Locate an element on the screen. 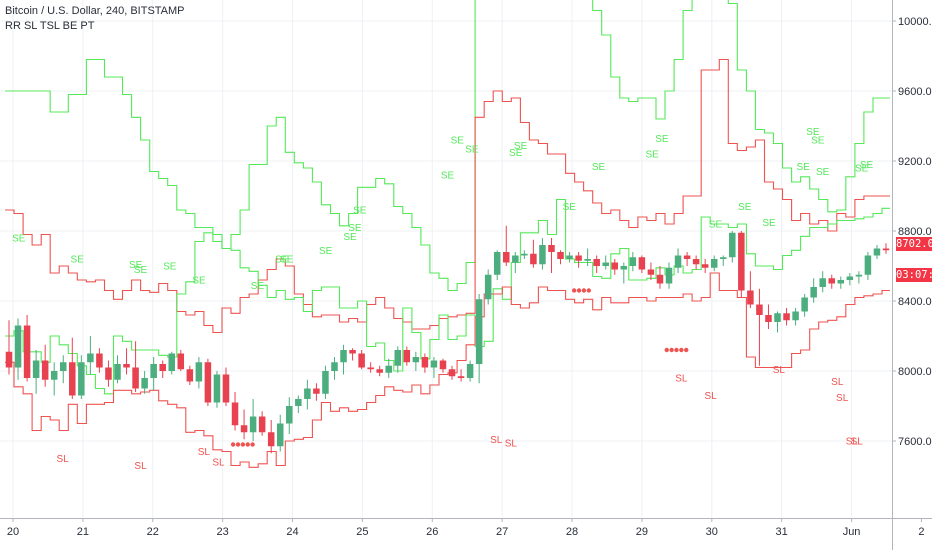 The width and height of the screenshot is (932, 555). y-tick-label: 8400.00 is located at coordinates (915, 302).